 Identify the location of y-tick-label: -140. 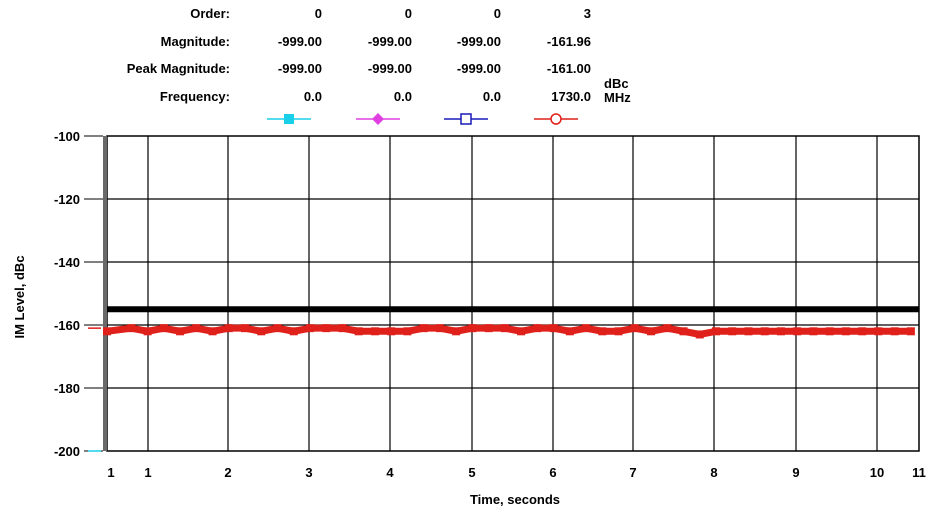
(67, 262).